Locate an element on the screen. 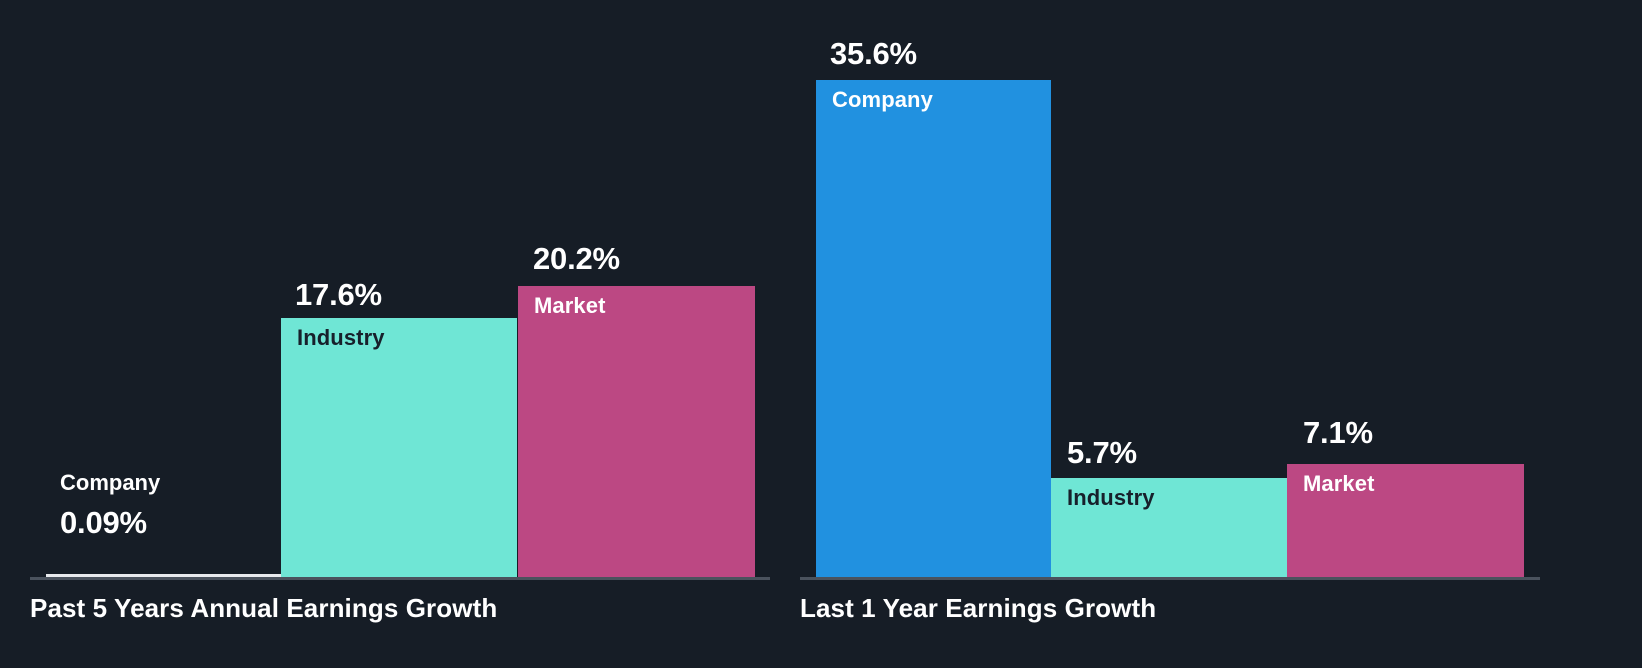 This screenshot has height=668, width=1642. bar-value-market: 20.2% is located at coordinates (576, 258).